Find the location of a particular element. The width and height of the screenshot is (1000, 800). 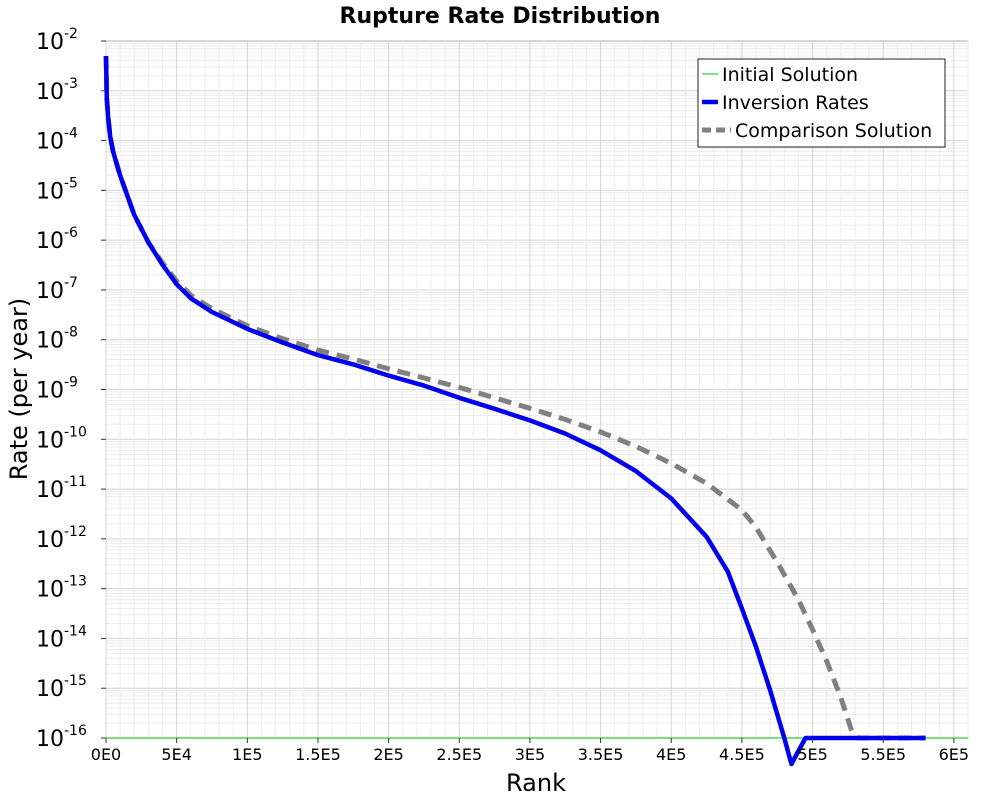

y-tick-label: 10 -8 is located at coordinates (57, 339).